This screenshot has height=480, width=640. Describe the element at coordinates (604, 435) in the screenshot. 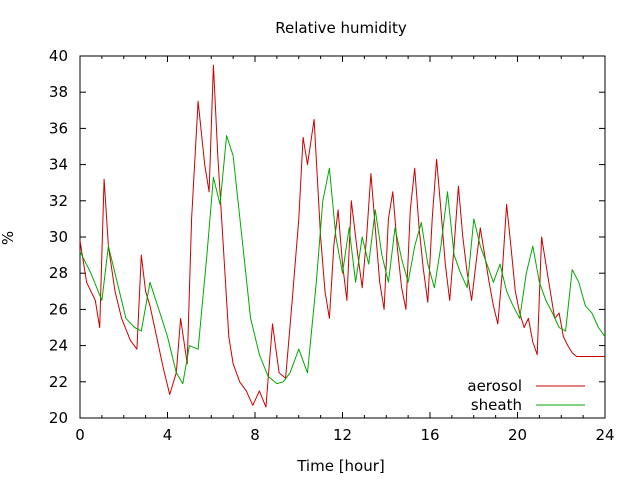

I see `x-tick-label: 24` at that location.